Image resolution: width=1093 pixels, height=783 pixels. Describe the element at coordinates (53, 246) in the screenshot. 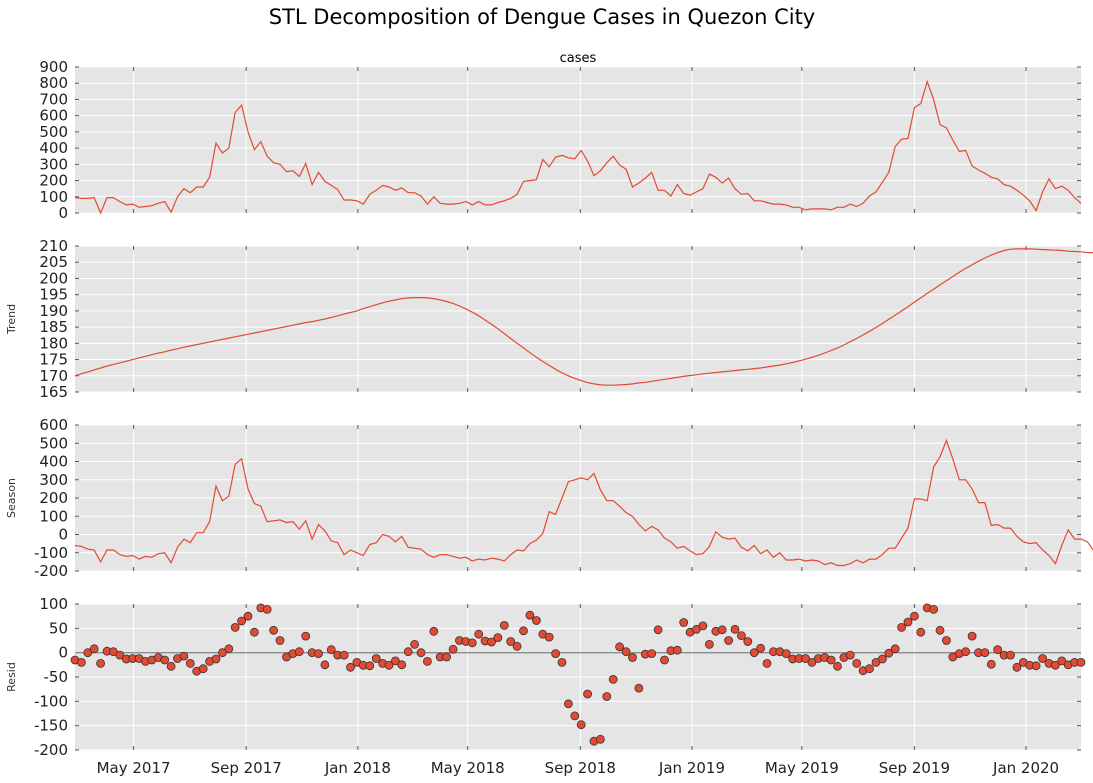

I see `y-tick-label: 210` at that location.